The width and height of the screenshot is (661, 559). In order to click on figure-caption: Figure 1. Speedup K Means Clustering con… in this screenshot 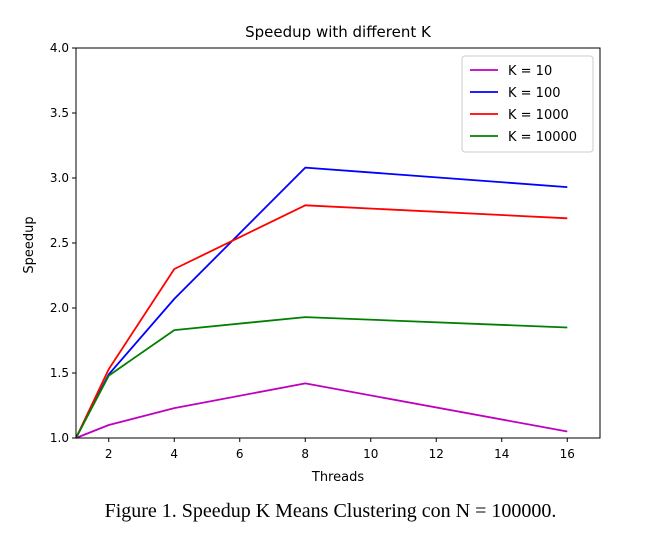, I will do `click(330, 511)`.